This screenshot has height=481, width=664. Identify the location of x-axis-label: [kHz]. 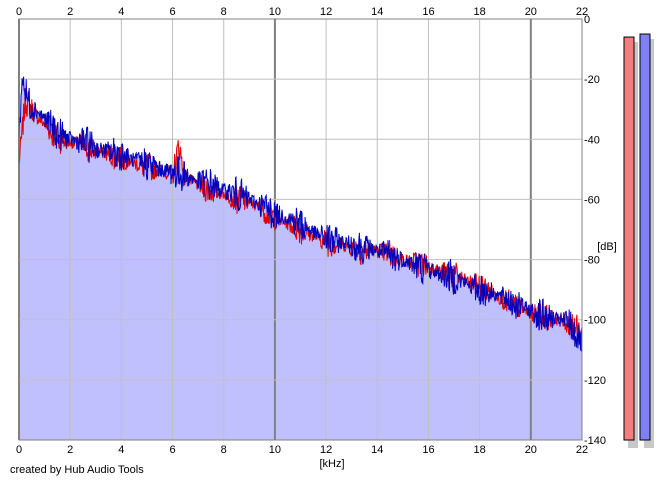
(331, 464).